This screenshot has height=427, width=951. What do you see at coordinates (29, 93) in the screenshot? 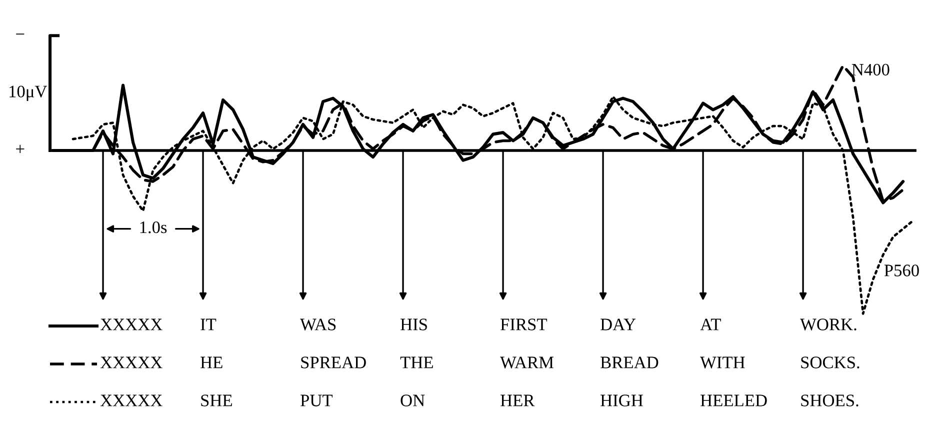
I see `text: 10μV` at bounding box center [29, 93].